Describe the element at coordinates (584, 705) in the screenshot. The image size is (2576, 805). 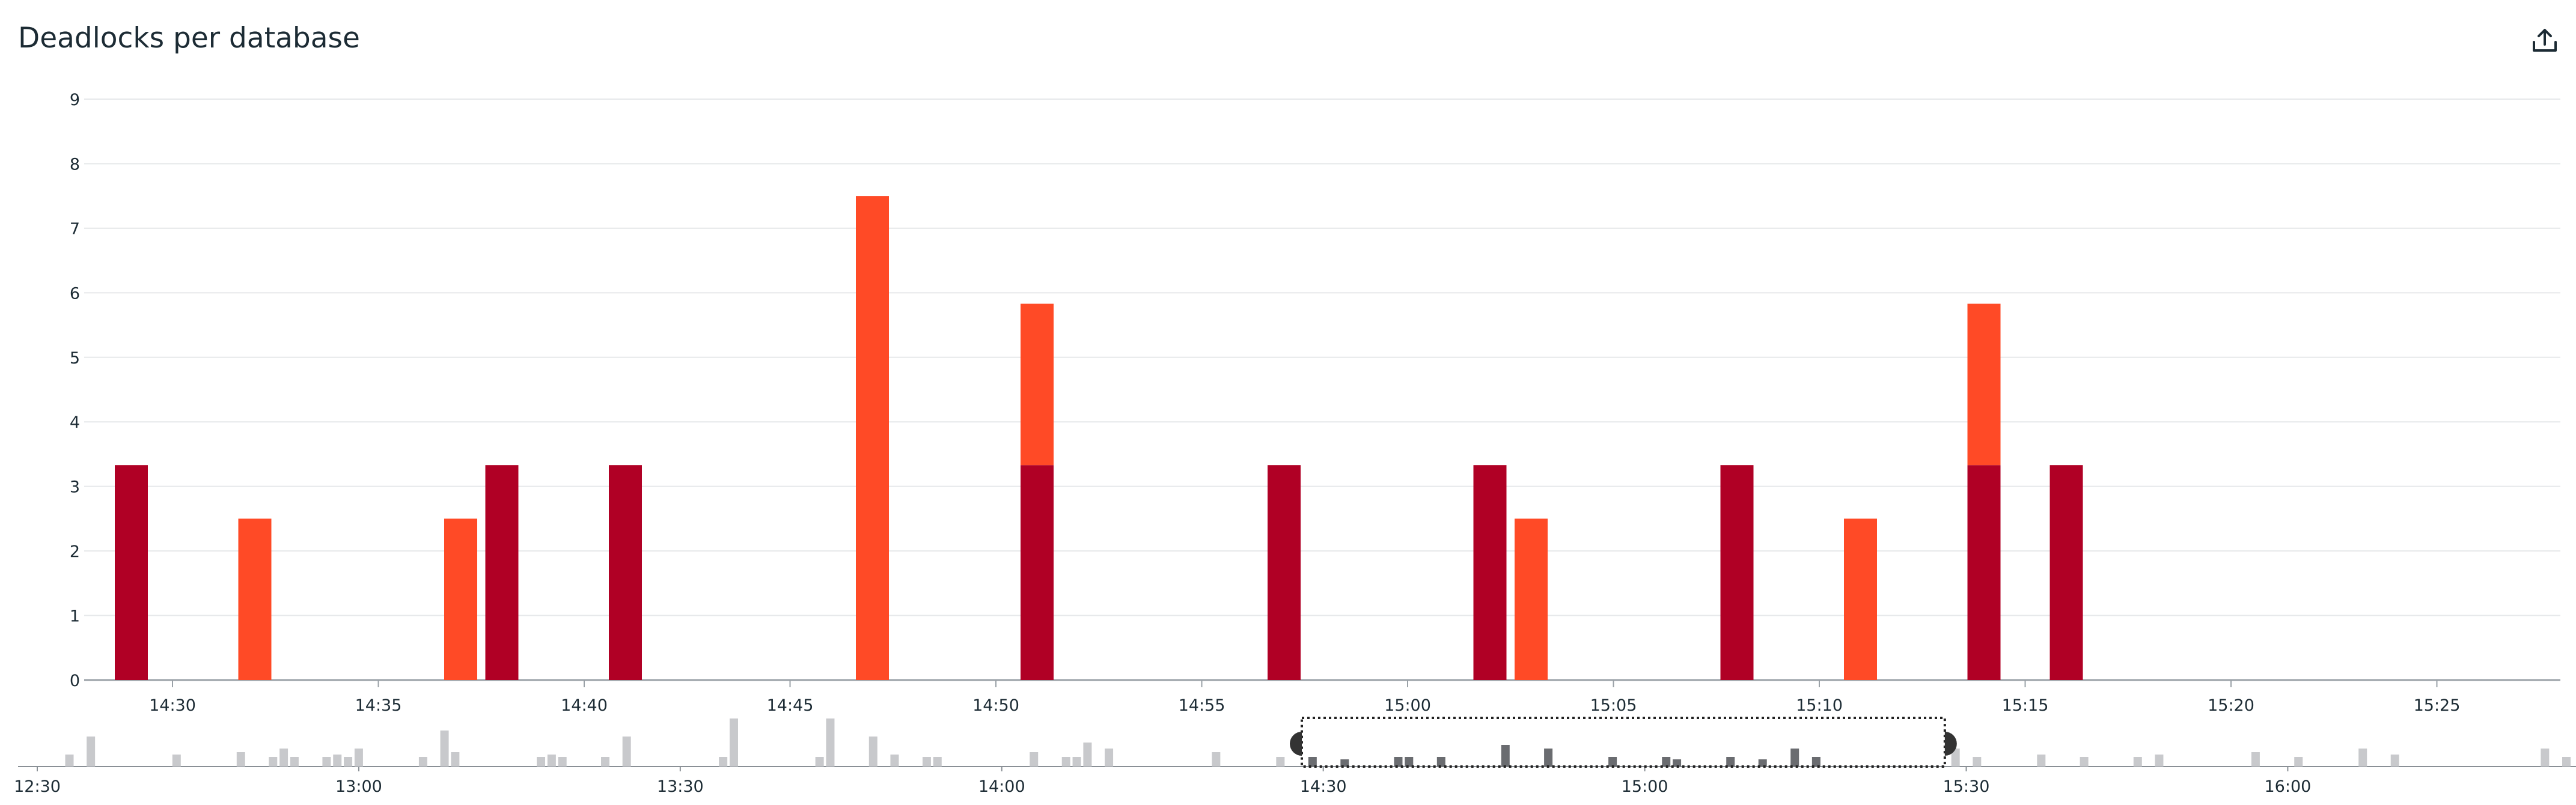
I see `x-tick-label: 14:40` at that location.